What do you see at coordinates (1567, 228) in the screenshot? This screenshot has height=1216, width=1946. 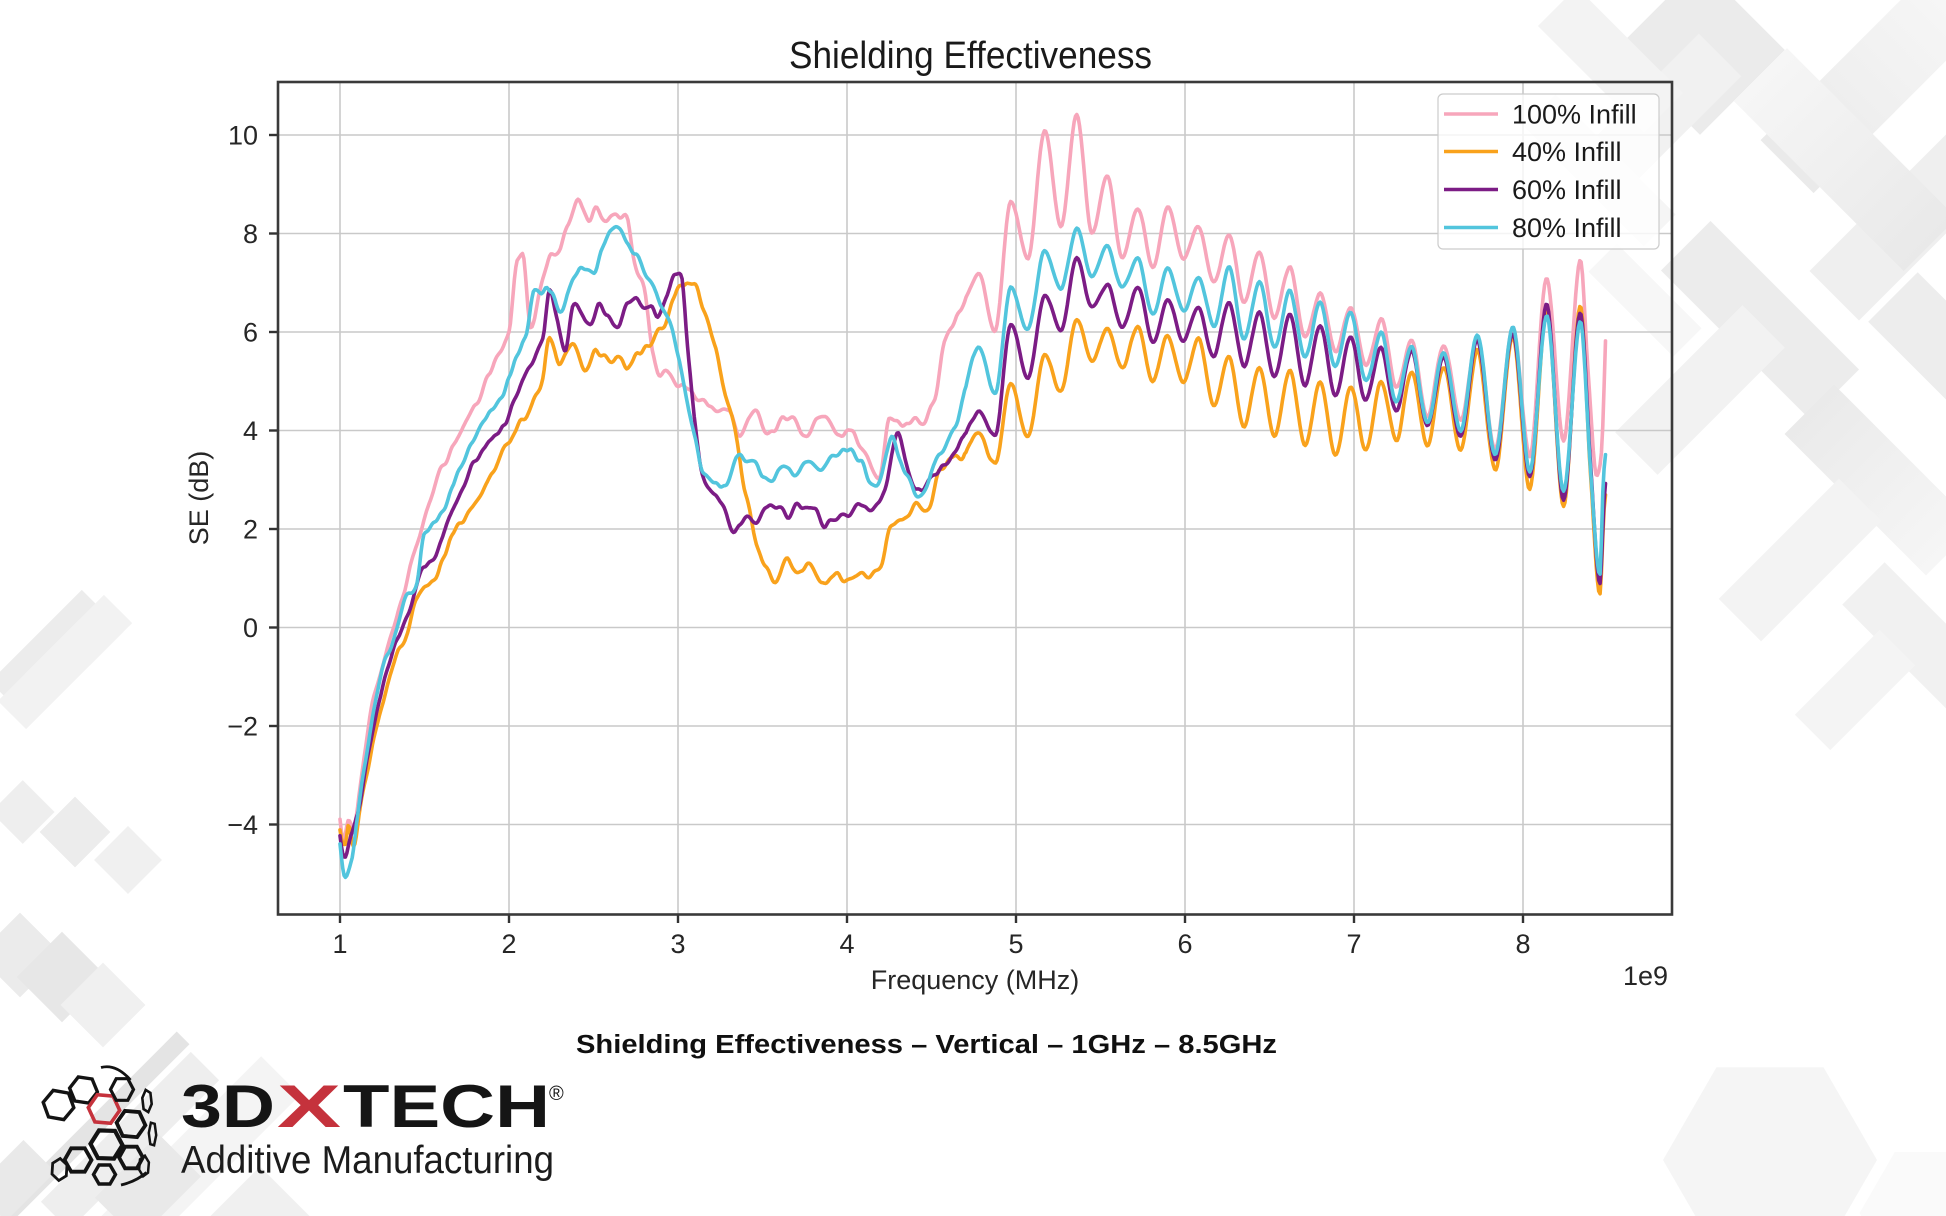 I see `svg-text: 80% Infill` at bounding box center [1567, 228].